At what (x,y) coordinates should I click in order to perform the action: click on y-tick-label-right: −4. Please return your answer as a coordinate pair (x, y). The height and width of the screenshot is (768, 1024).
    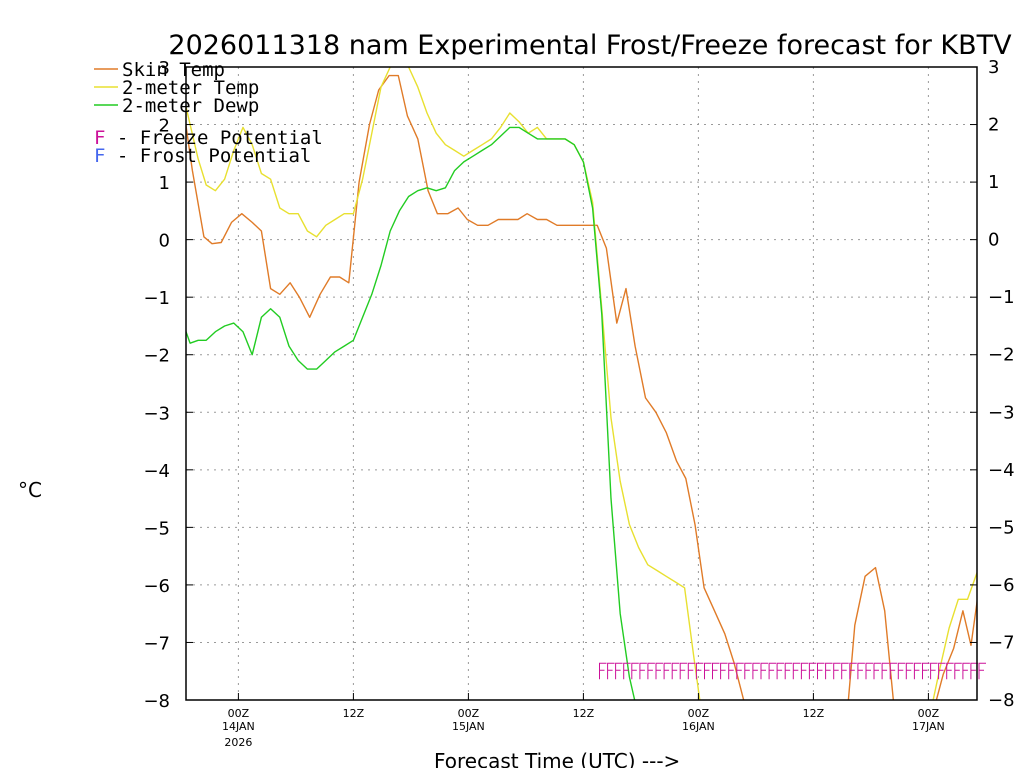
    Looking at the image, I should click on (1001, 470).